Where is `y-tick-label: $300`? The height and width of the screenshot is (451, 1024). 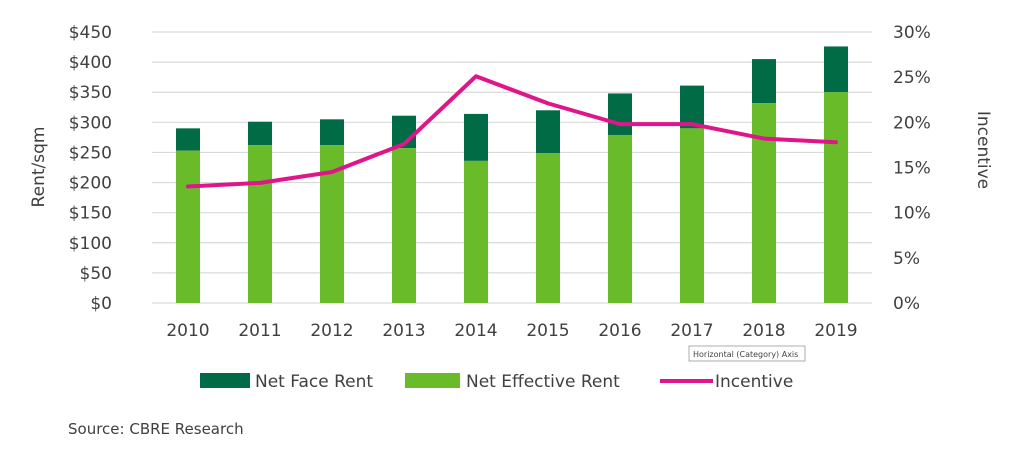 y-tick-label: $300 is located at coordinates (90, 123).